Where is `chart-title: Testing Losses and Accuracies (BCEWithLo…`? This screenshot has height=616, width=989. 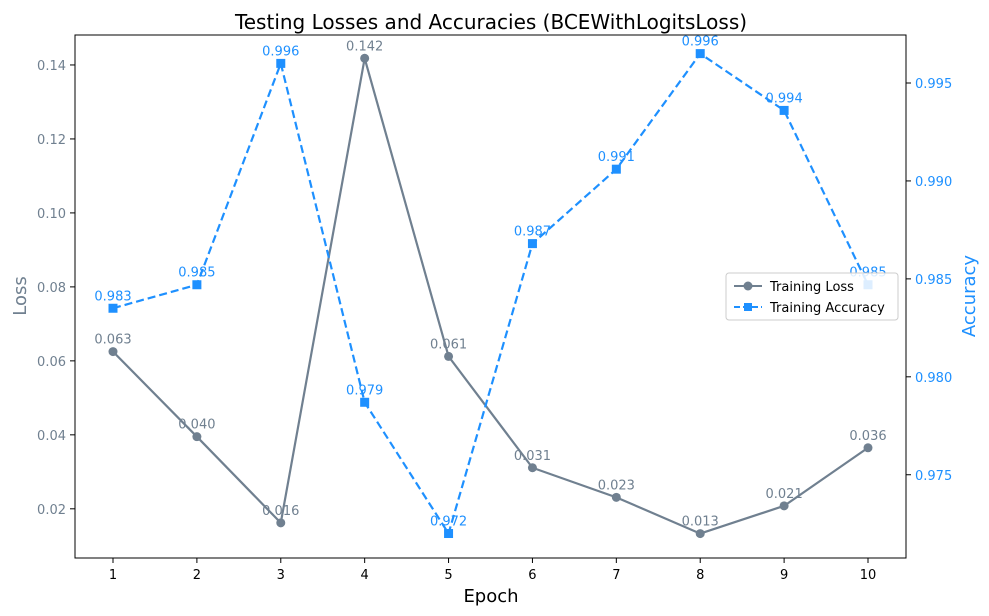 chart-title: Testing Losses and Accuracies (BCEWithLo… is located at coordinates (490, 22).